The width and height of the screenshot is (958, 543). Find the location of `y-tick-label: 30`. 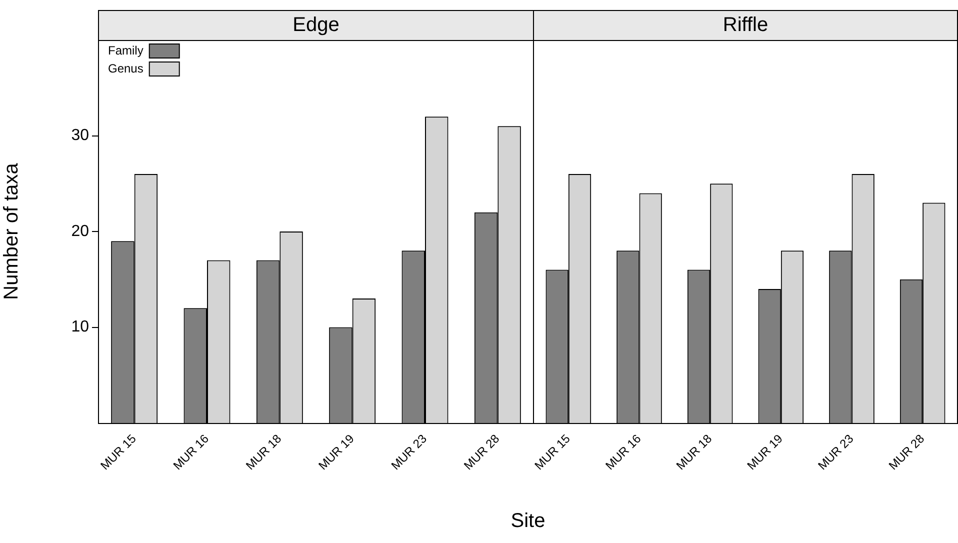

y-tick-label: 30 is located at coordinates (80, 135).